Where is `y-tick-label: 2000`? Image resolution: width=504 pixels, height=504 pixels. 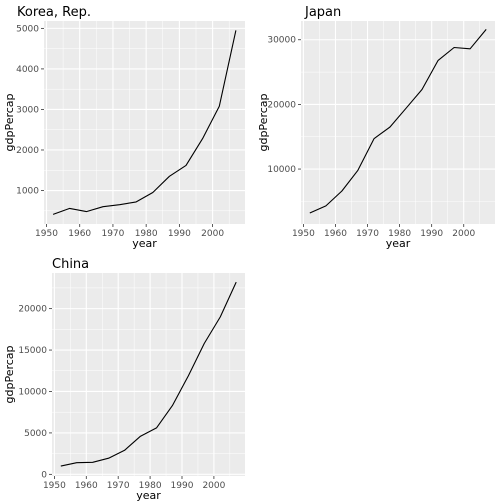
y-tick-label: 2000 is located at coordinates (27, 151).